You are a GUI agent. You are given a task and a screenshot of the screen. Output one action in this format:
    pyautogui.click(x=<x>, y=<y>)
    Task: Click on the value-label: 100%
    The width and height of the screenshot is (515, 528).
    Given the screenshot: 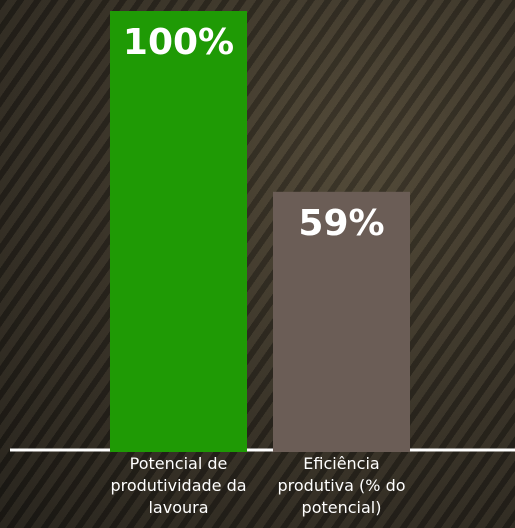 What is the action you would take?
    pyautogui.click(x=178, y=42)
    